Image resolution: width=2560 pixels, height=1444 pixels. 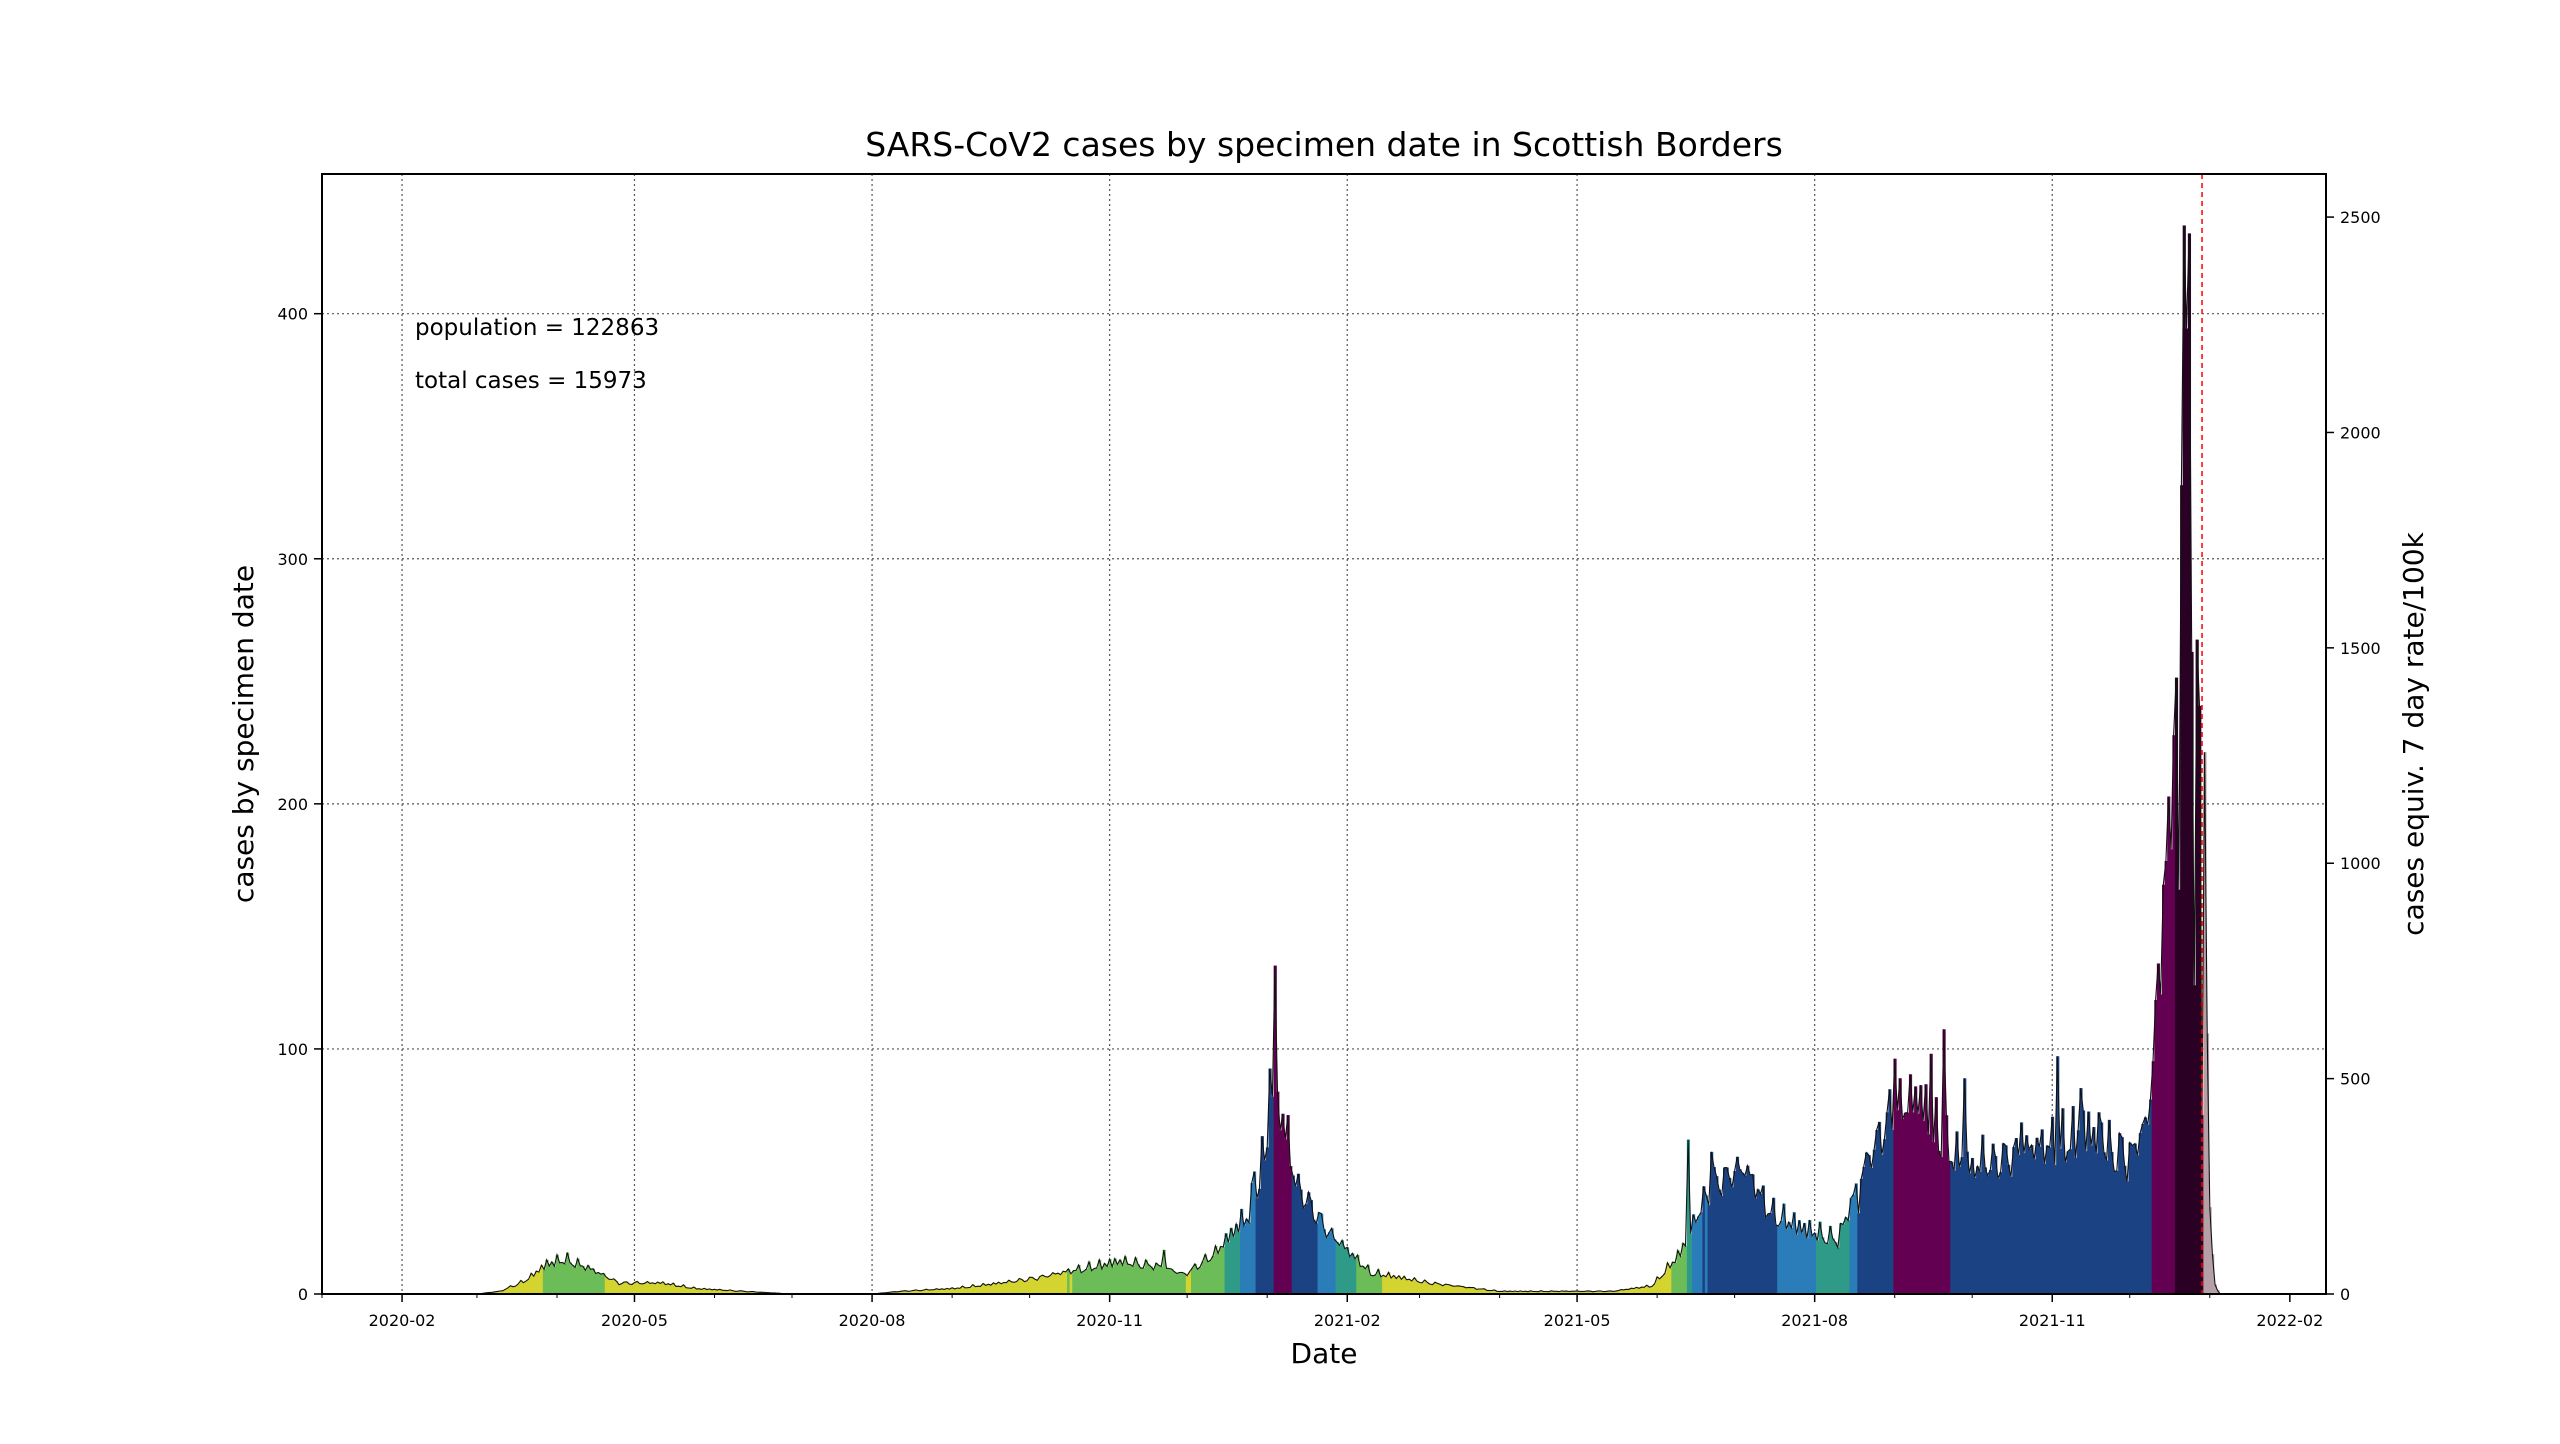 What do you see at coordinates (2360, 648) in the screenshot?
I see `y-right-tick-label: 1500` at bounding box center [2360, 648].